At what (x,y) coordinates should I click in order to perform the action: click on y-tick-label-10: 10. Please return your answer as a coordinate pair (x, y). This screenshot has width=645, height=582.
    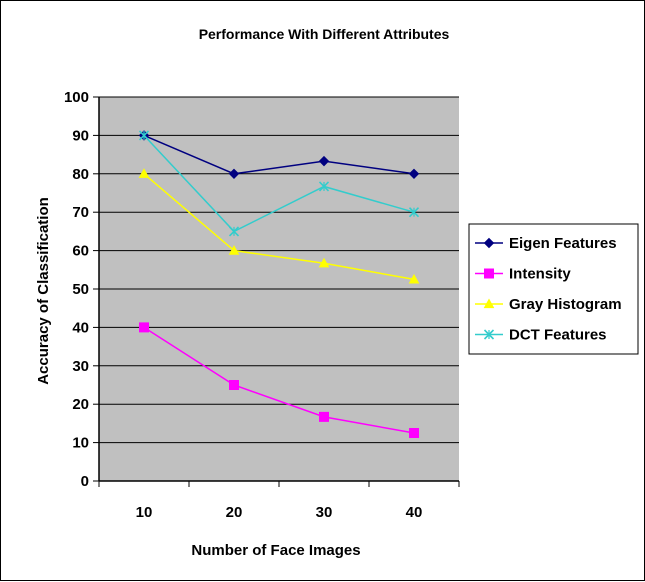
    Looking at the image, I should click on (80, 443).